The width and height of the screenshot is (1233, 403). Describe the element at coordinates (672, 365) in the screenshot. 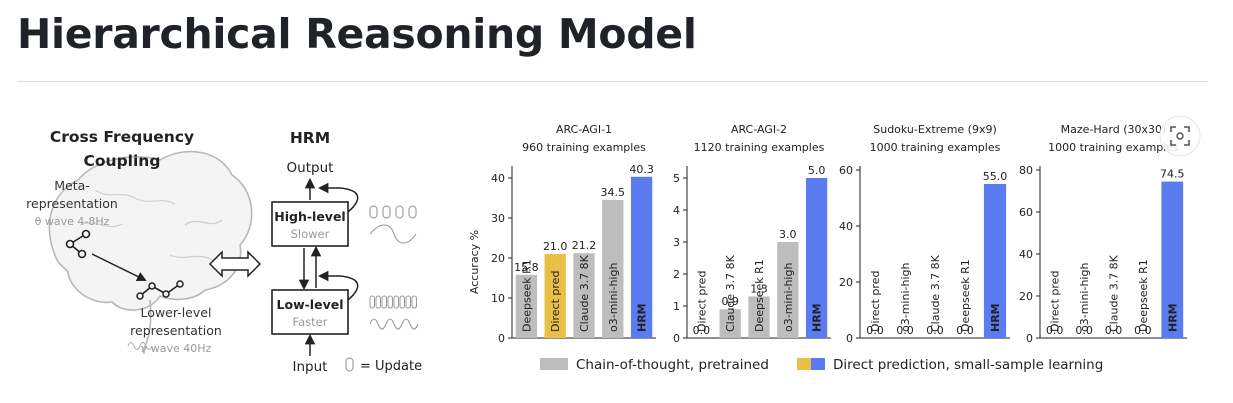

I see `legend-label-cot: Chain-of-thought, pretrained` at that location.